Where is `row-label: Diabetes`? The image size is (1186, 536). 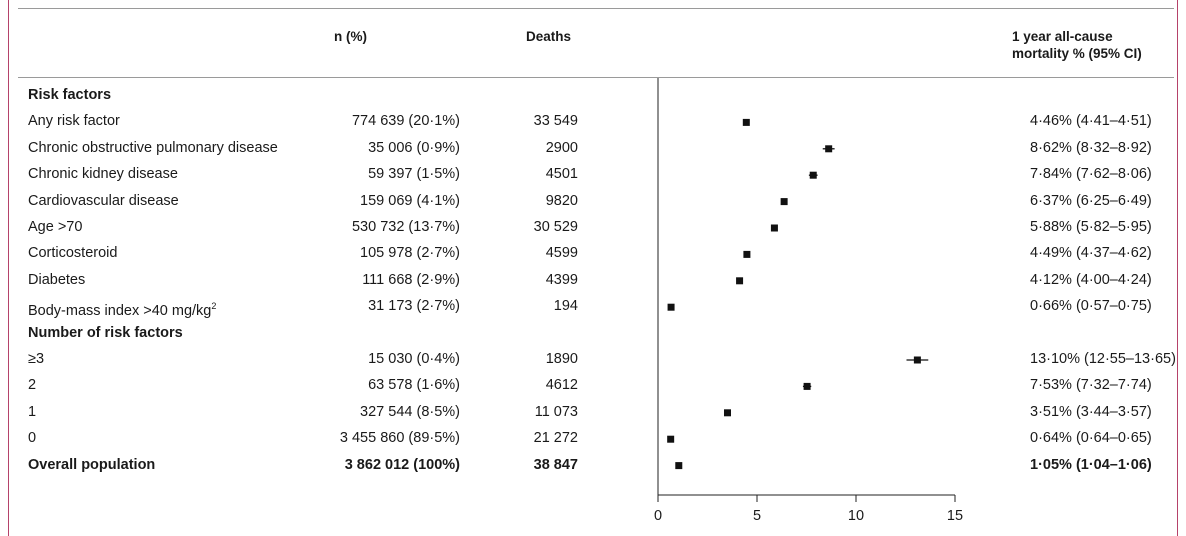 row-label: Diabetes is located at coordinates (57, 279).